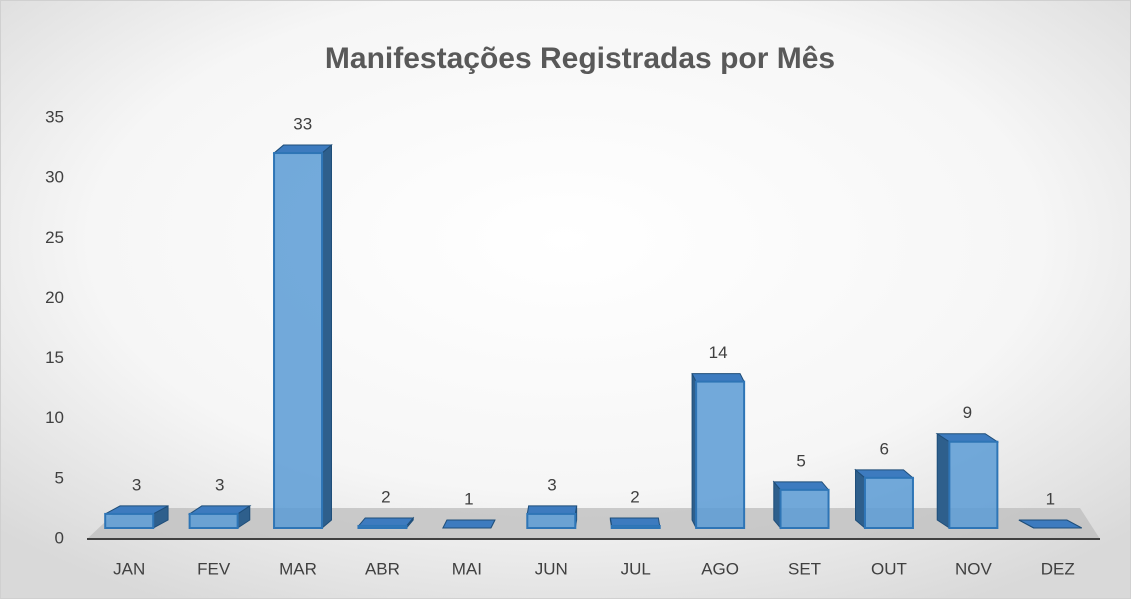 The width and height of the screenshot is (1131, 599). Describe the element at coordinates (800, 460) in the screenshot. I see `data-label: 5` at that location.